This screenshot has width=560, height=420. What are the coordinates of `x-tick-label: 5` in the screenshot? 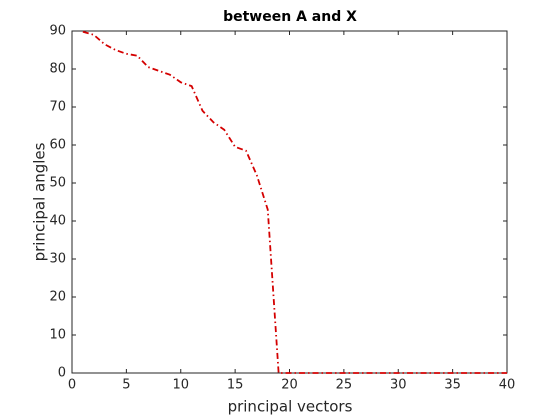 It's located at (126, 385).